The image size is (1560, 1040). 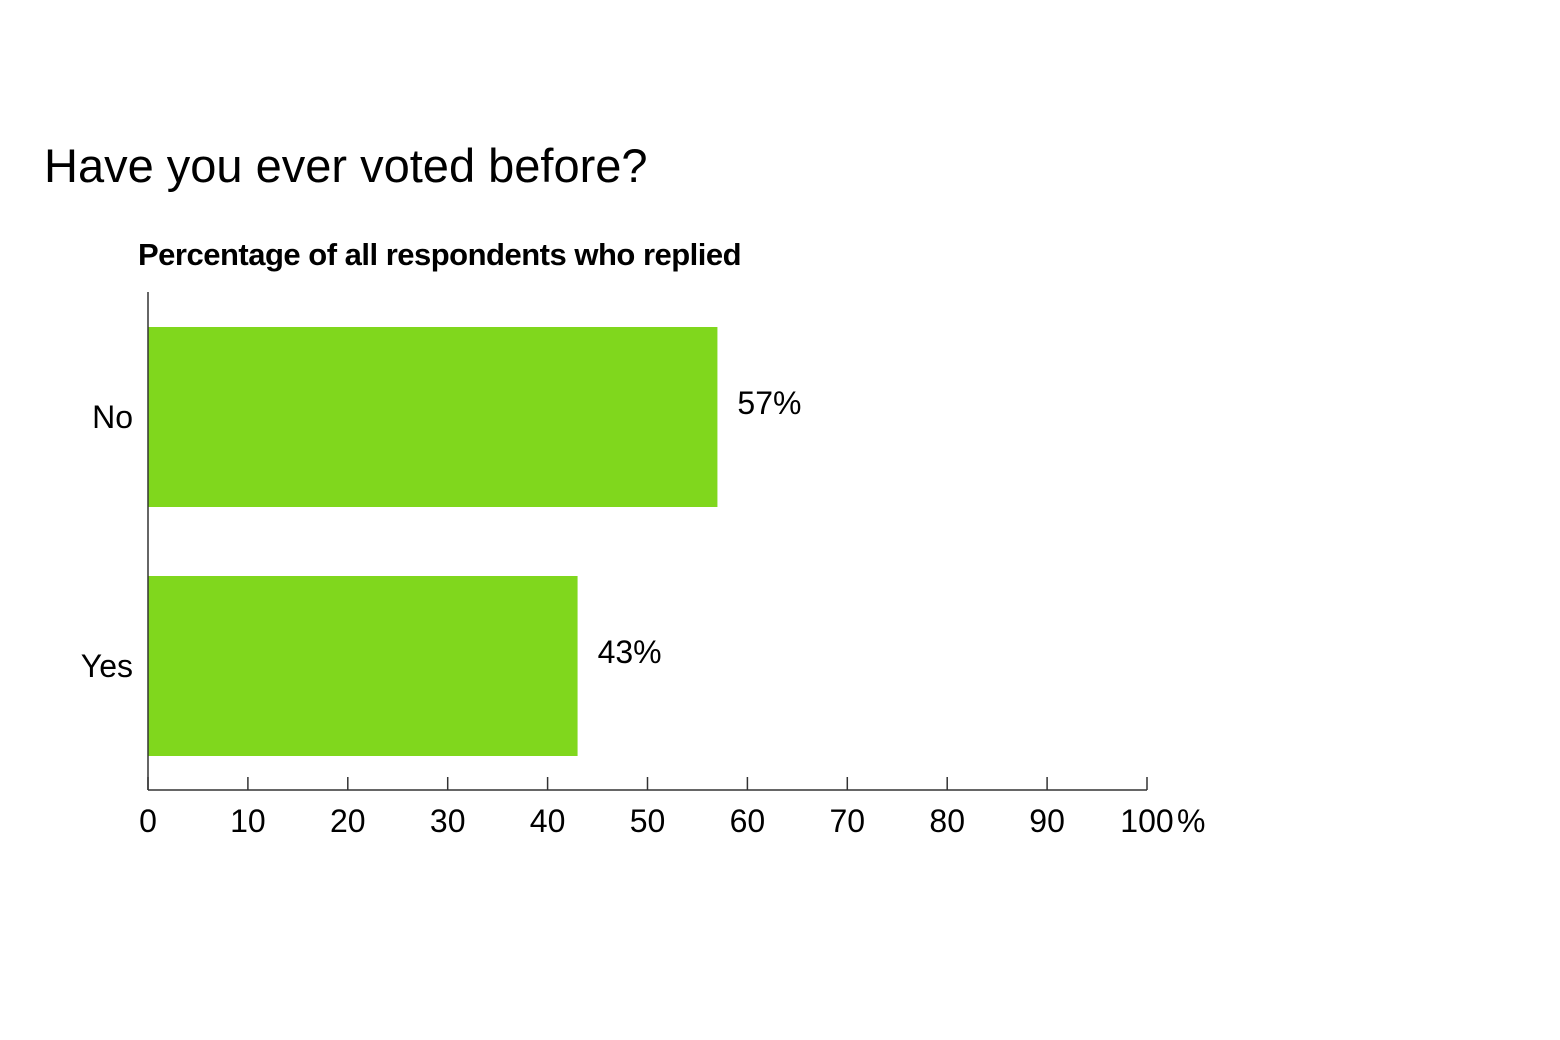 I want to click on category-label-no: No, so click(x=112, y=417).